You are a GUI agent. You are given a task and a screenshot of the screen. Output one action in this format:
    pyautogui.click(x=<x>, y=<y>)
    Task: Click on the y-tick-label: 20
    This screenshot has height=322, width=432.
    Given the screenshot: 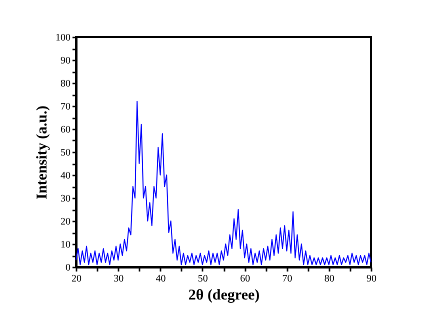 What is the action you would take?
    pyautogui.click(x=65, y=222)
    